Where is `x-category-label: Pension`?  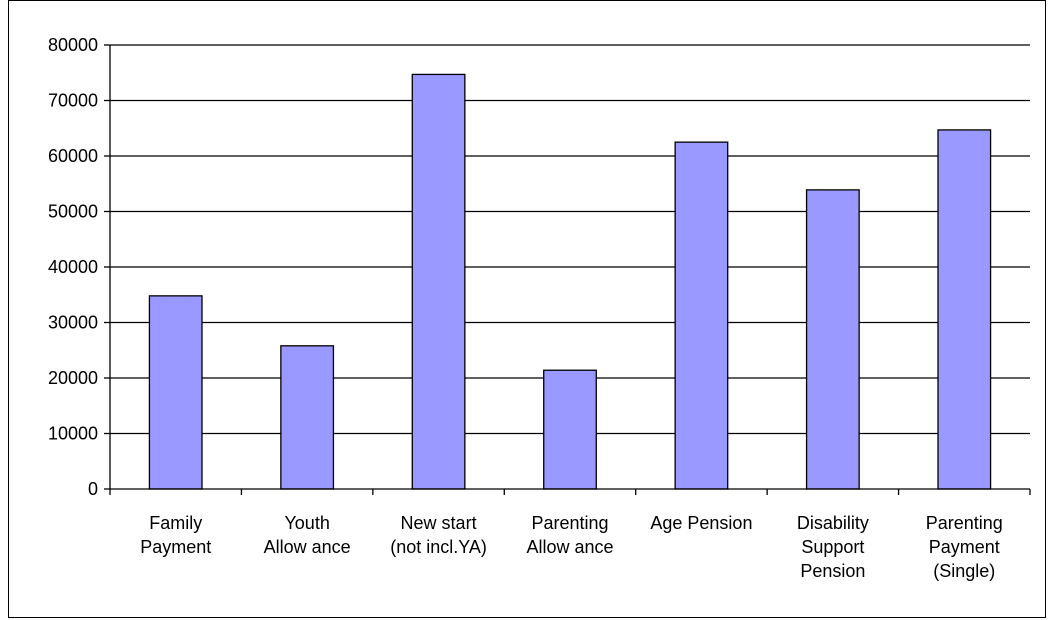
x-category-label: Pension is located at coordinates (832, 571).